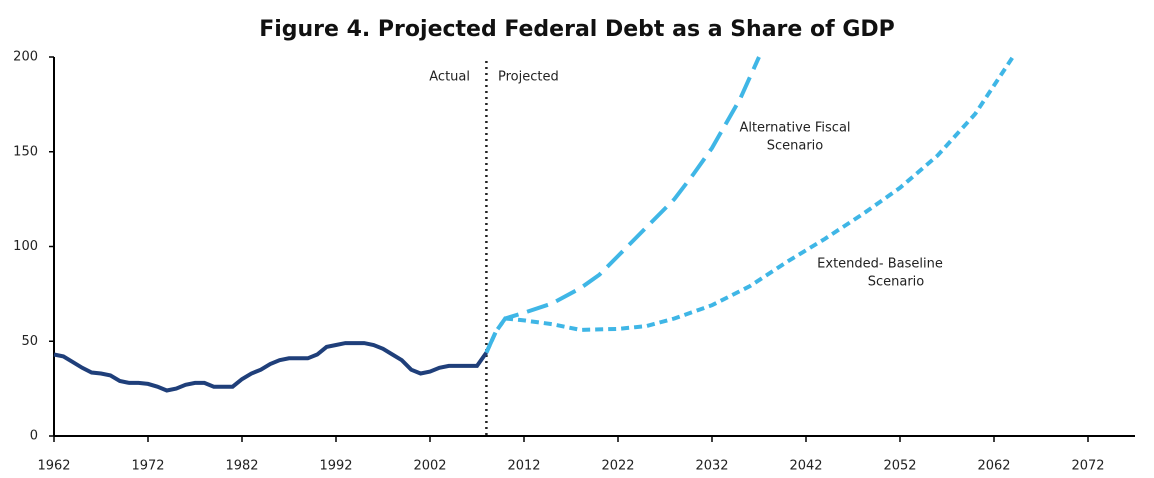 This screenshot has width=1154, height=478. Describe the element at coordinates (528, 77) in the screenshot. I see `annotation: Projected` at that location.